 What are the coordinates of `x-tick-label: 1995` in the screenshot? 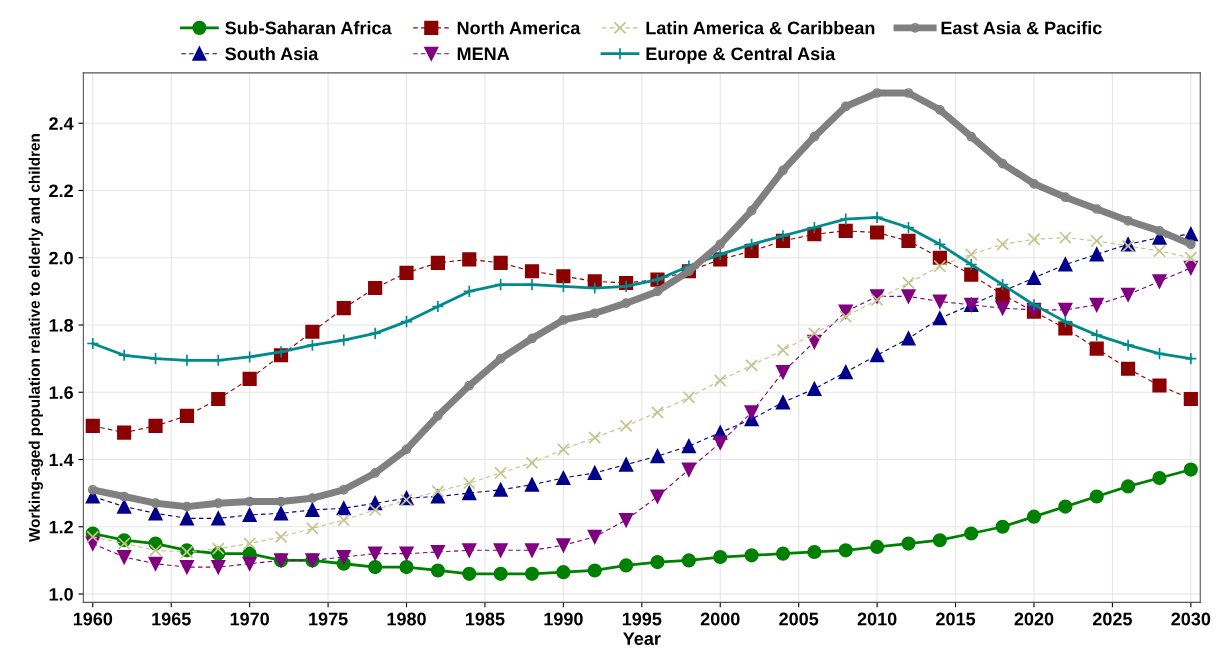 It's located at (642, 619).